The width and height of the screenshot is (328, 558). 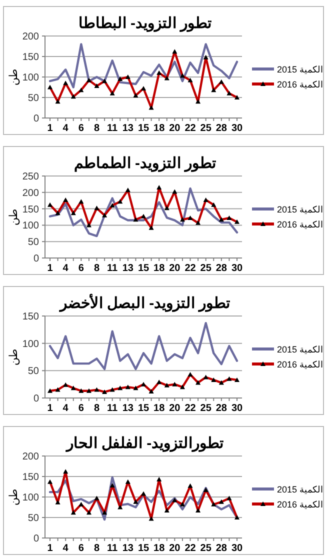 What do you see at coordinates (31, 177) in the screenshot?
I see `y-tick-label: 250` at bounding box center [31, 177].